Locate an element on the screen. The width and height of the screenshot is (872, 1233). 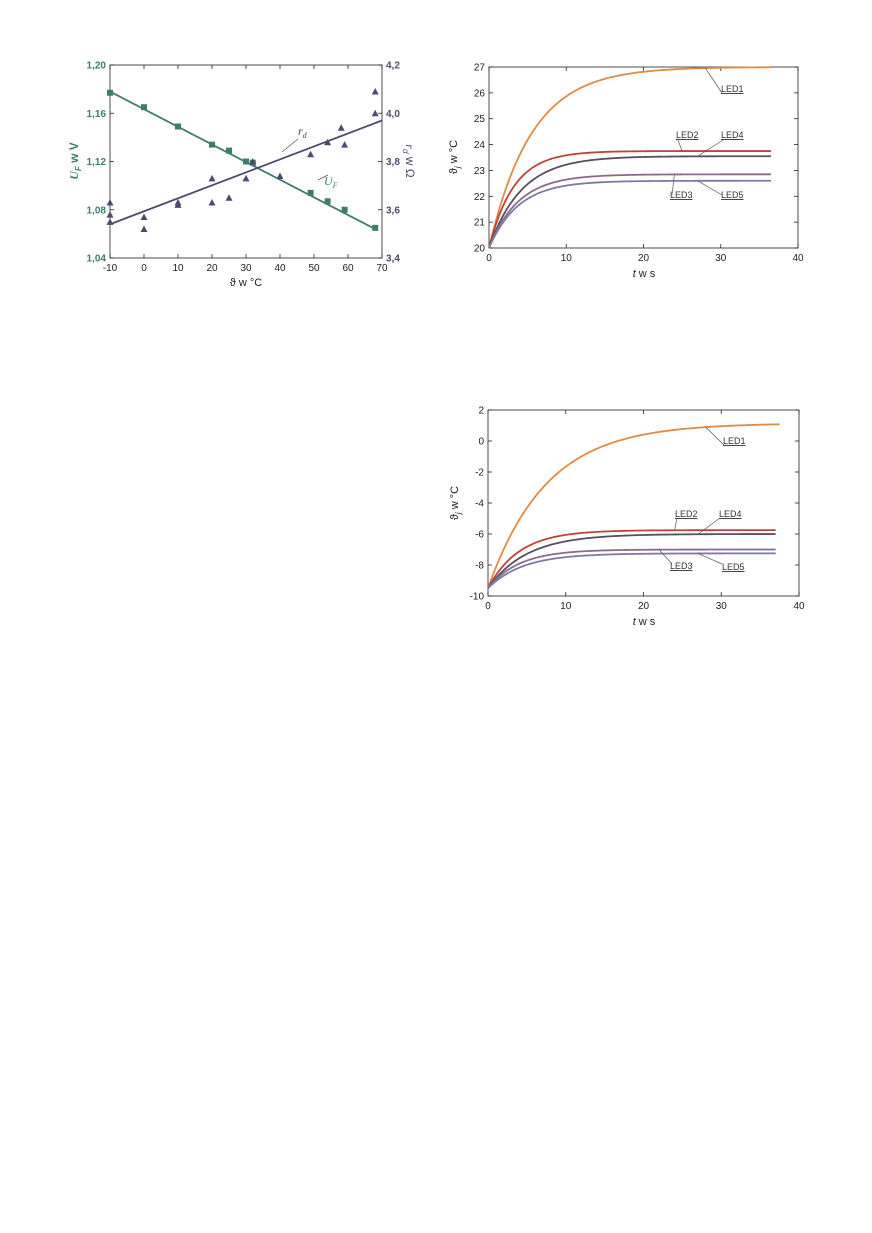
y-right-tick-label: 4,0 is located at coordinates (393, 114).